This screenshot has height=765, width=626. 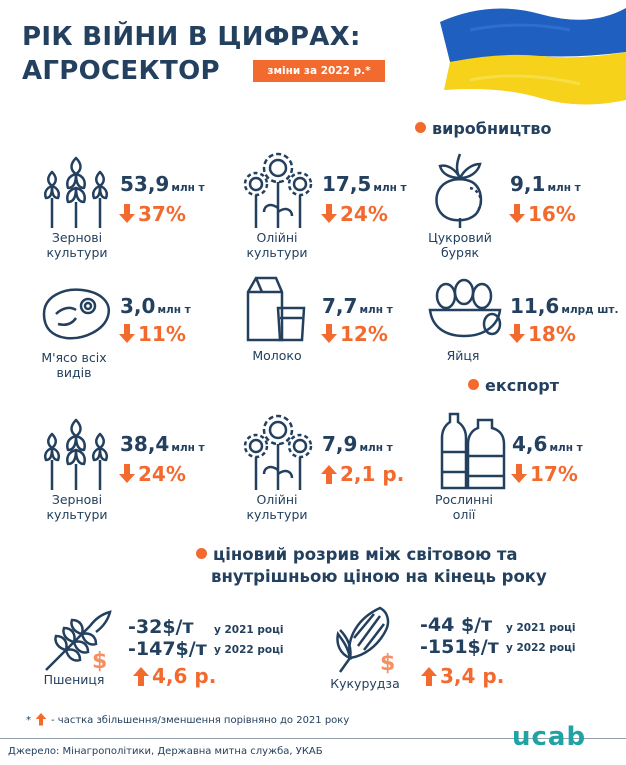 What do you see at coordinates (313, 738) in the screenshot?
I see `divider` at bounding box center [313, 738].